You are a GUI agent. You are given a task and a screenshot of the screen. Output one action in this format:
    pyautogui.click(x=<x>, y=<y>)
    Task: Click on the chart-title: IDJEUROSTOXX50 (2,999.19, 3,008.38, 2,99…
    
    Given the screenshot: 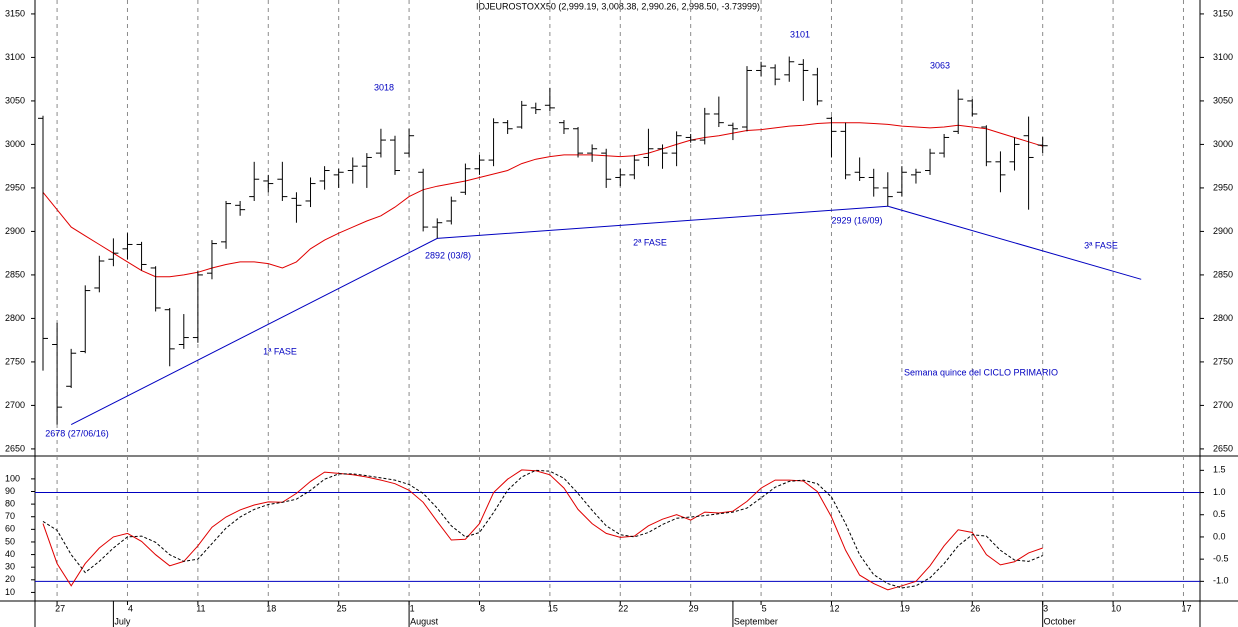 What is the action you would take?
    pyautogui.click(x=618, y=6)
    